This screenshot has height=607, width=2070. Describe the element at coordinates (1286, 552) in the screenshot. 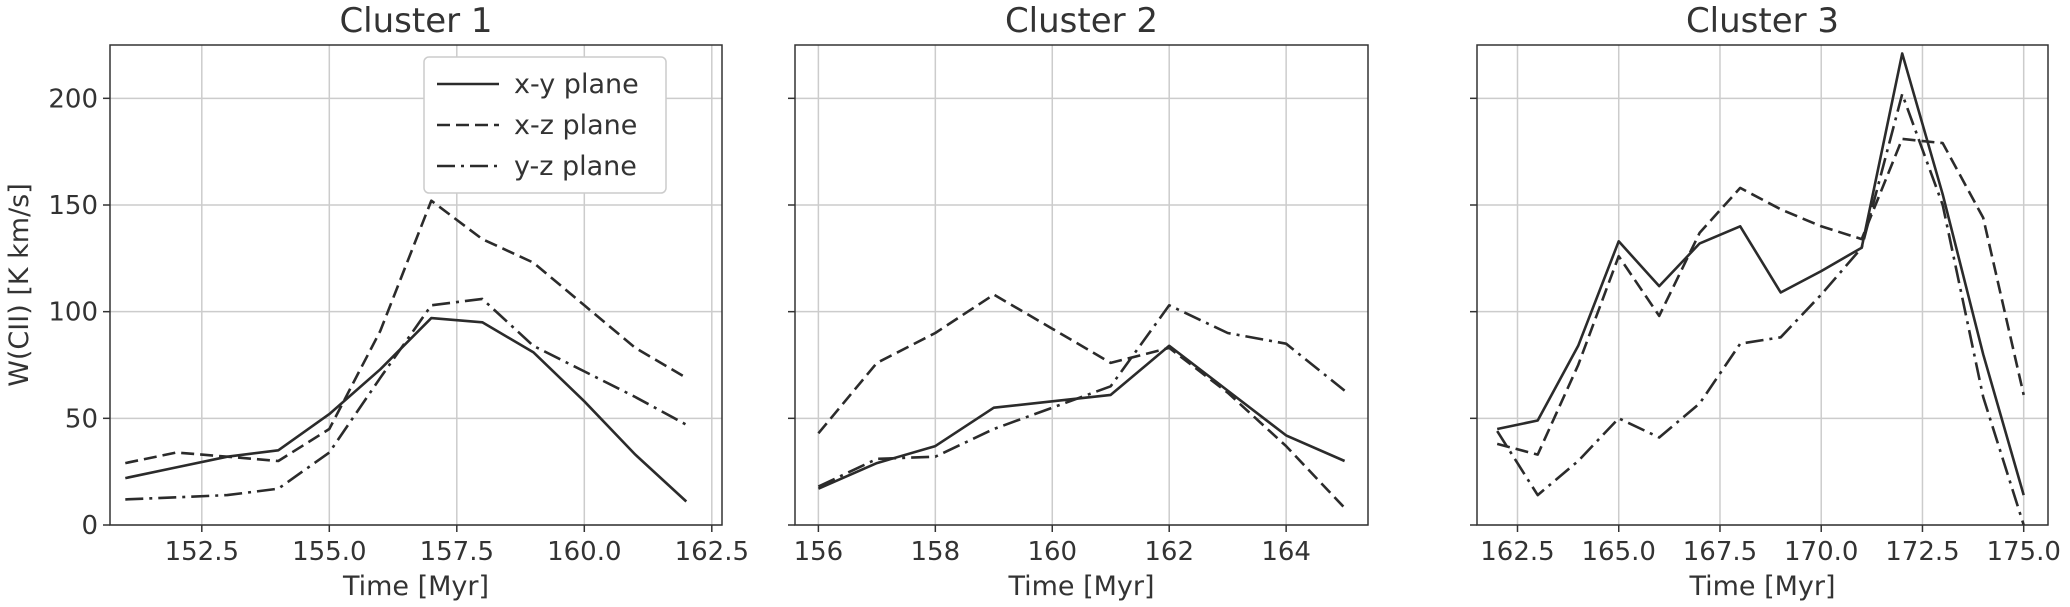

I see `x-tick-label: 164` at that location.